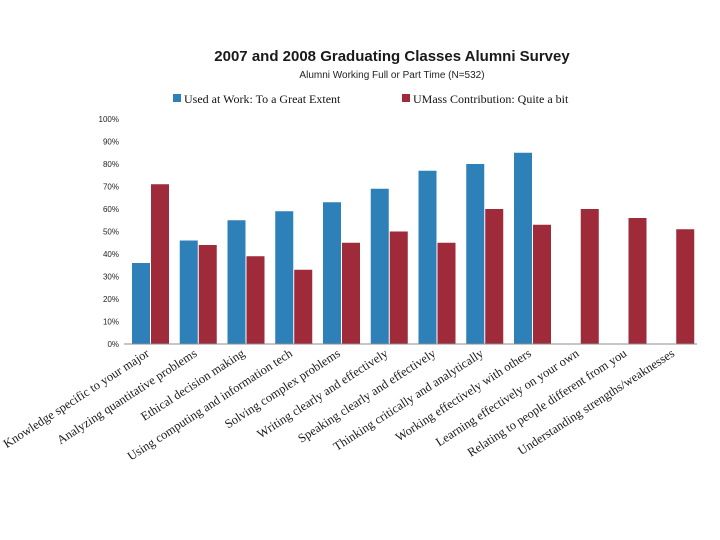  I want to click on y-axis: 0% 10% 20% 30% 40% 50% 60% 70% 80% 90% 100%, so click(109, 232).